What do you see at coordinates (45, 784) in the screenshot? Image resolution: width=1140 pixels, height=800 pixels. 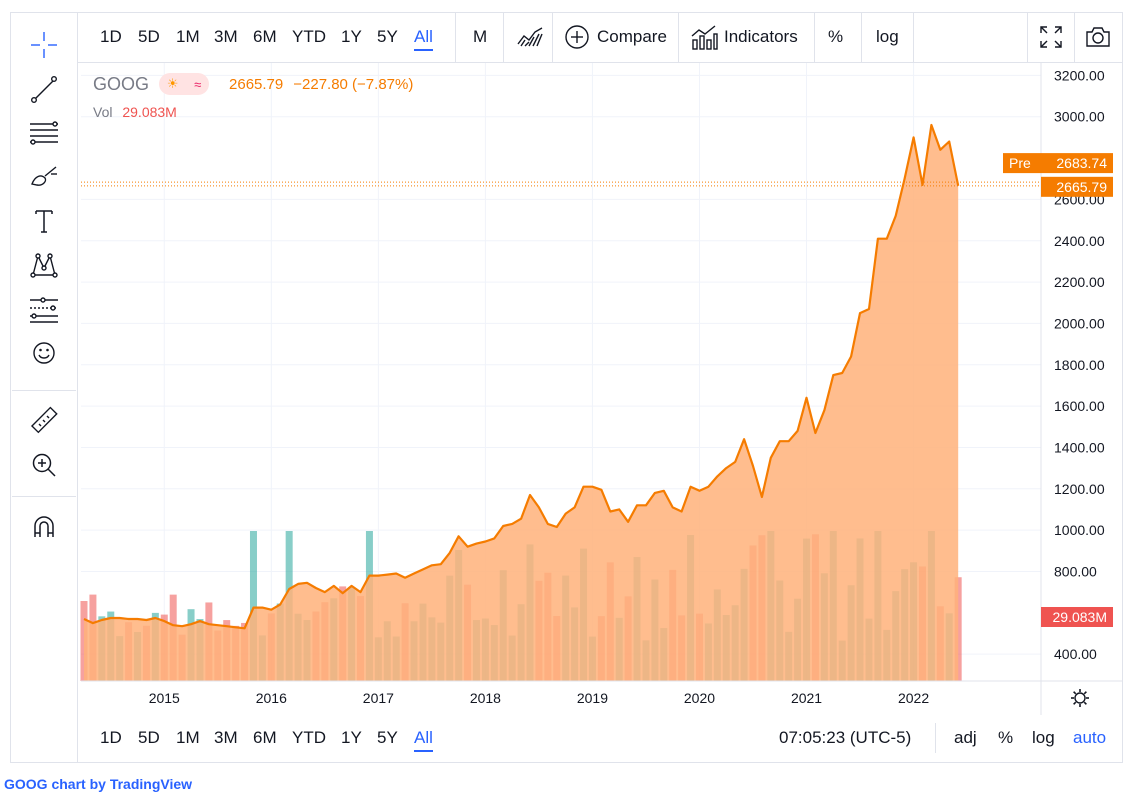 I see `credit-symbol: GOOG chart` at bounding box center [45, 784].